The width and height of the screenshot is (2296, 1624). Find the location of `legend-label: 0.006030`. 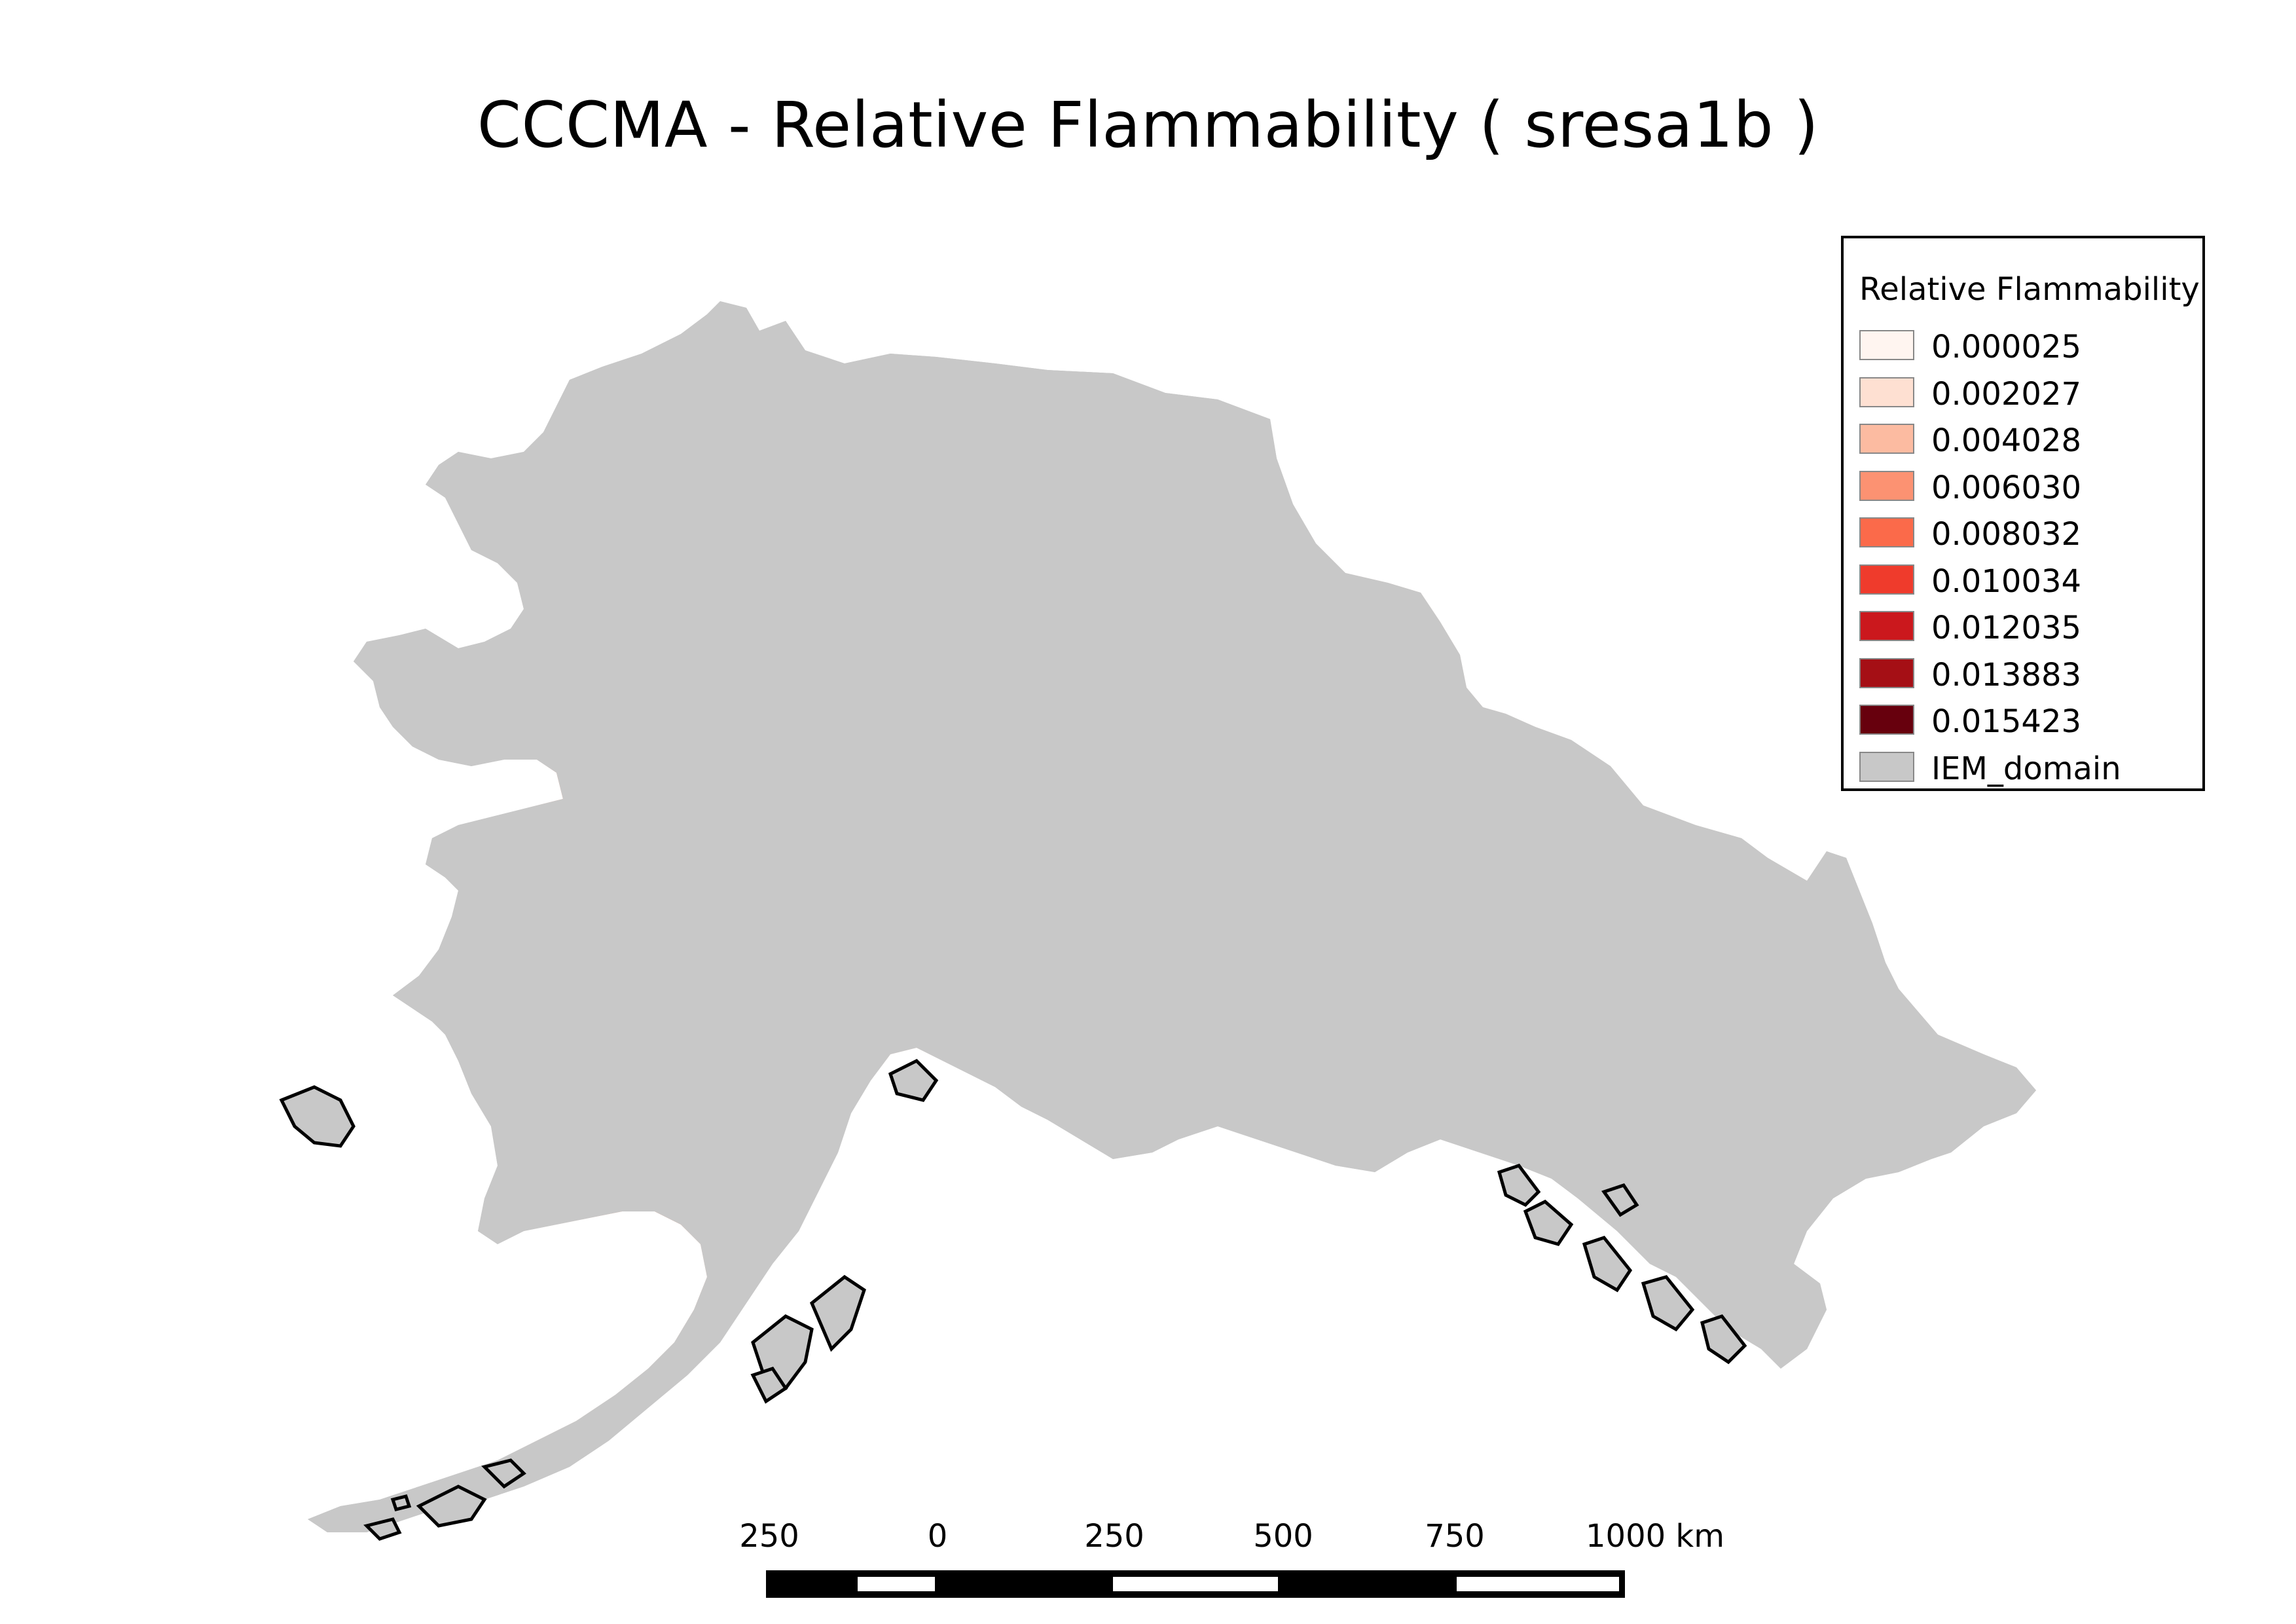

legend-label: 0.006030 is located at coordinates (2006, 487).